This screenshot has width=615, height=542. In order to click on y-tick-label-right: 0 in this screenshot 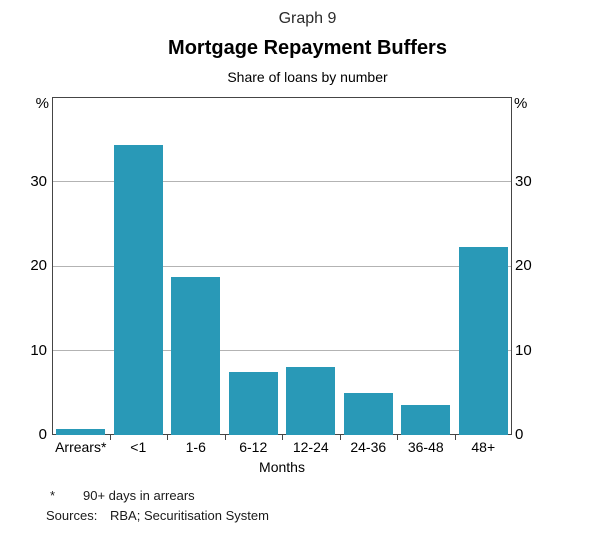, I will do `click(519, 434)`.